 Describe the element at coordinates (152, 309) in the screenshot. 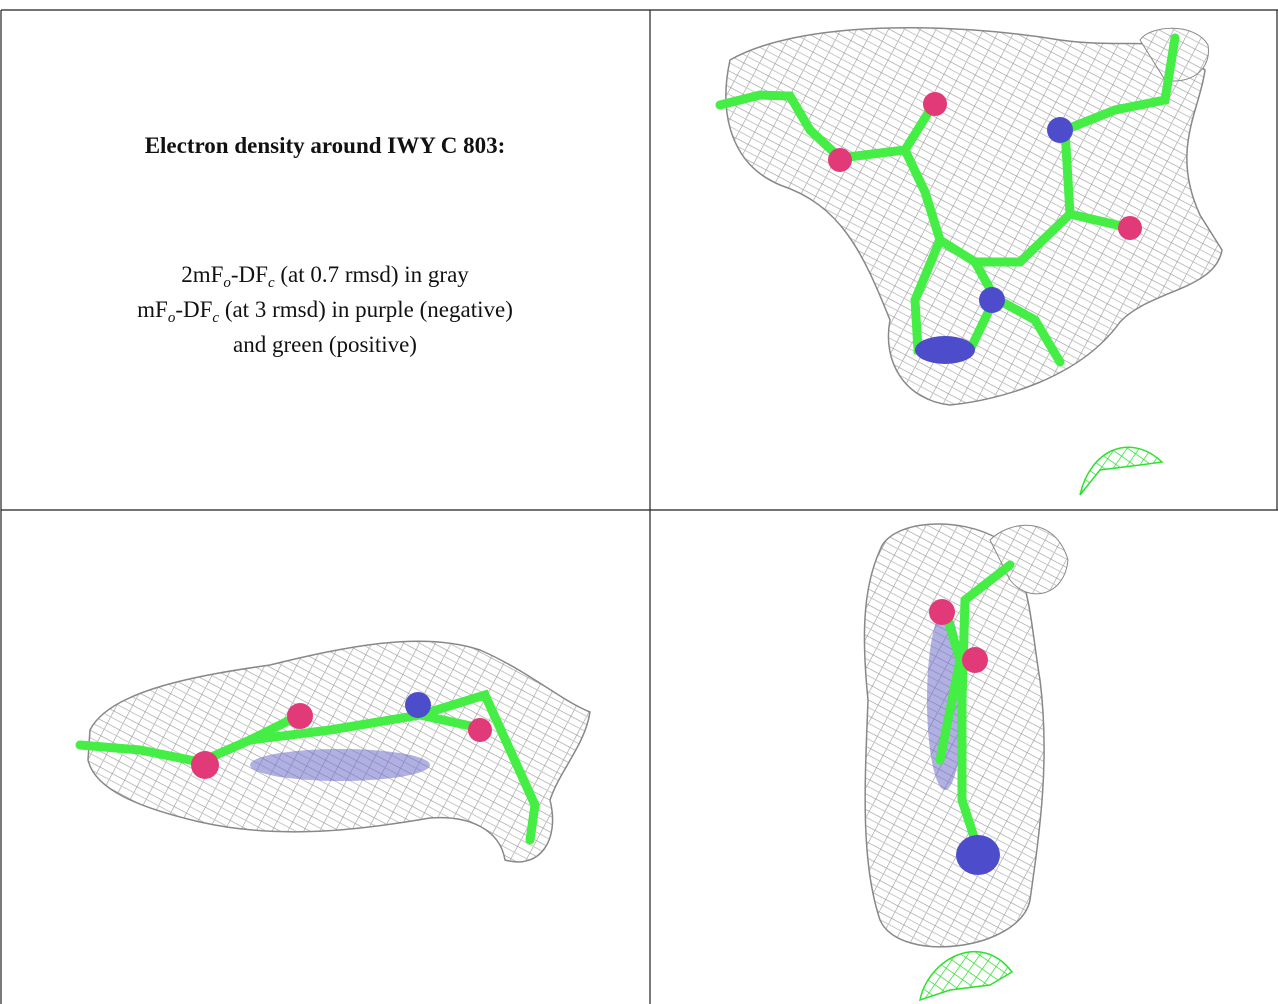

I see `legend-text: mF` at that location.